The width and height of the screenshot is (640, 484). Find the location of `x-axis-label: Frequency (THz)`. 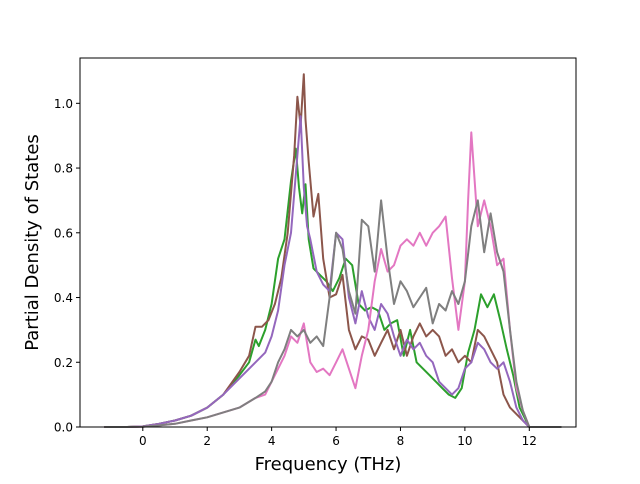

x-axis-label: Frequency (THz) is located at coordinates (328, 464).